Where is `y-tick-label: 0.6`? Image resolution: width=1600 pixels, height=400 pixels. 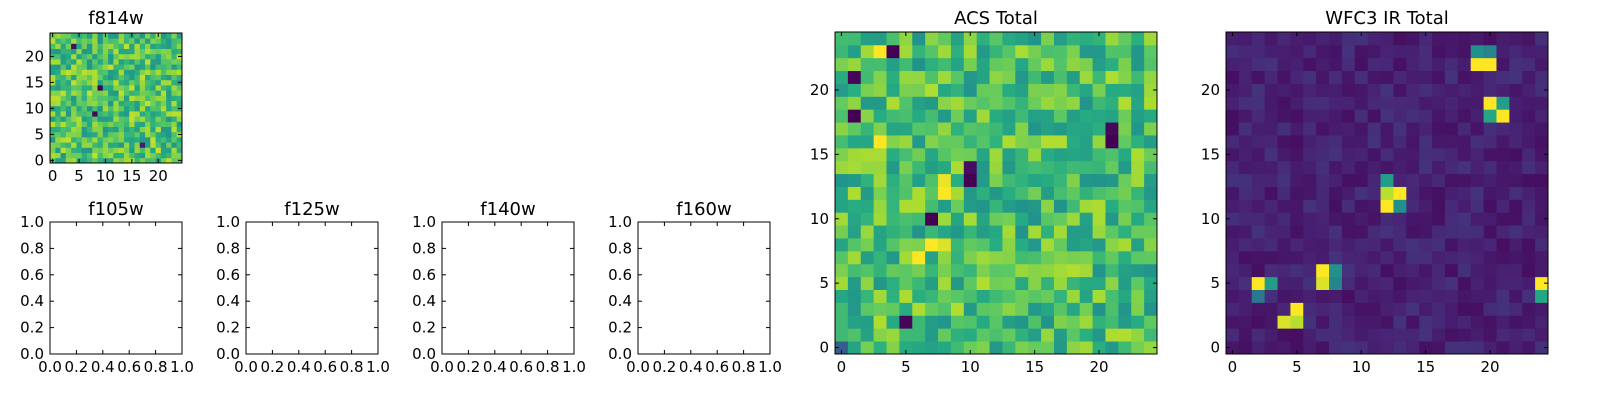 y-tick-label: 0.6 is located at coordinates (32, 275).